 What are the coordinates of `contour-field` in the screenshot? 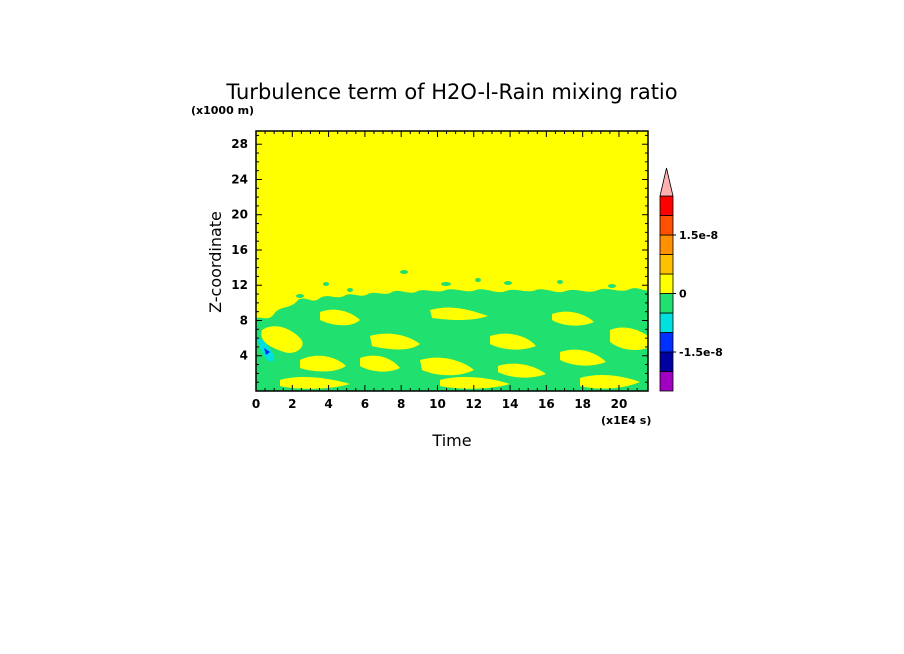 It's located at (452, 330).